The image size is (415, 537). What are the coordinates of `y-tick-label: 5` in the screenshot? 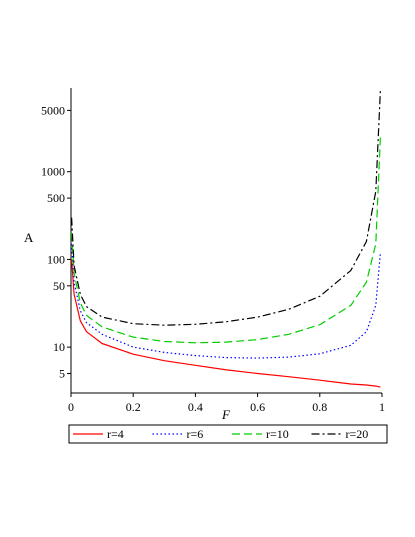 It's located at (62, 374).